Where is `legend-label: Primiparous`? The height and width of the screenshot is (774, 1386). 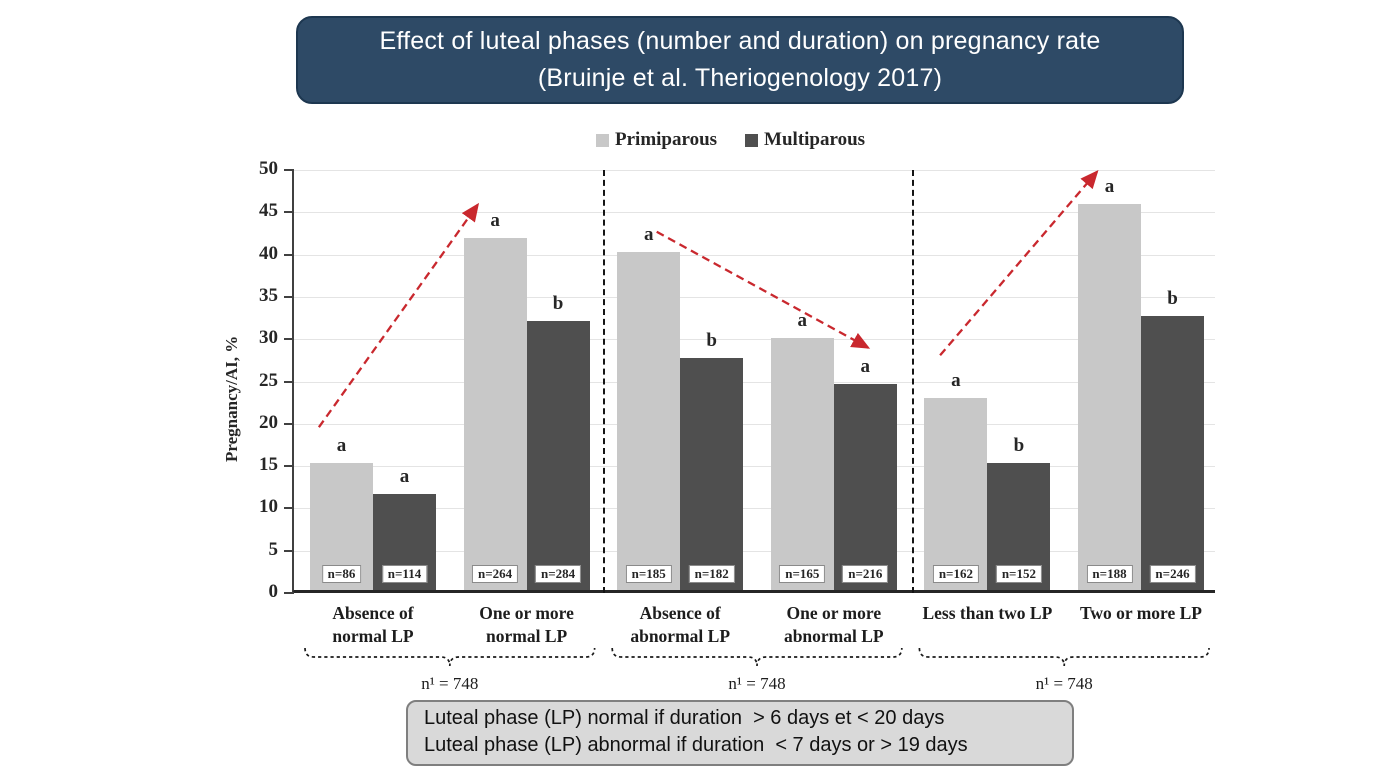 legend-label: Primiparous is located at coordinates (666, 139).